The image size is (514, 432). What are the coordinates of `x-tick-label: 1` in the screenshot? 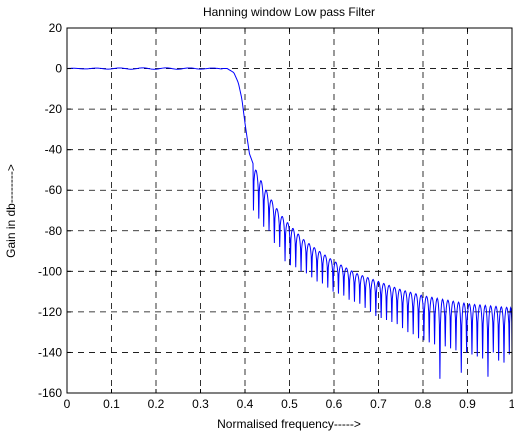 It's located at (511, 404).